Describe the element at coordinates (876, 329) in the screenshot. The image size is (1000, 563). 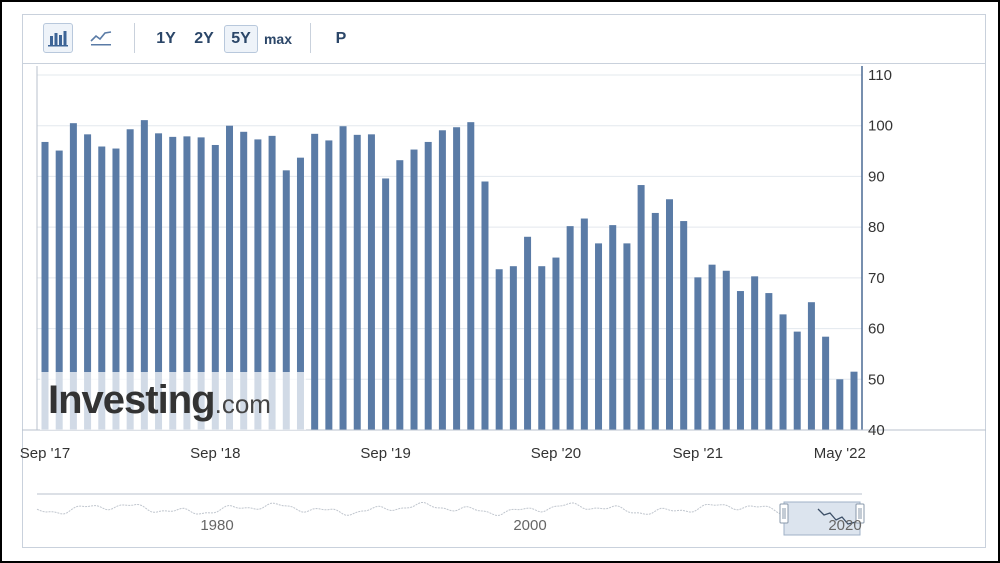
I see `y-tick-label: 60` at that location.